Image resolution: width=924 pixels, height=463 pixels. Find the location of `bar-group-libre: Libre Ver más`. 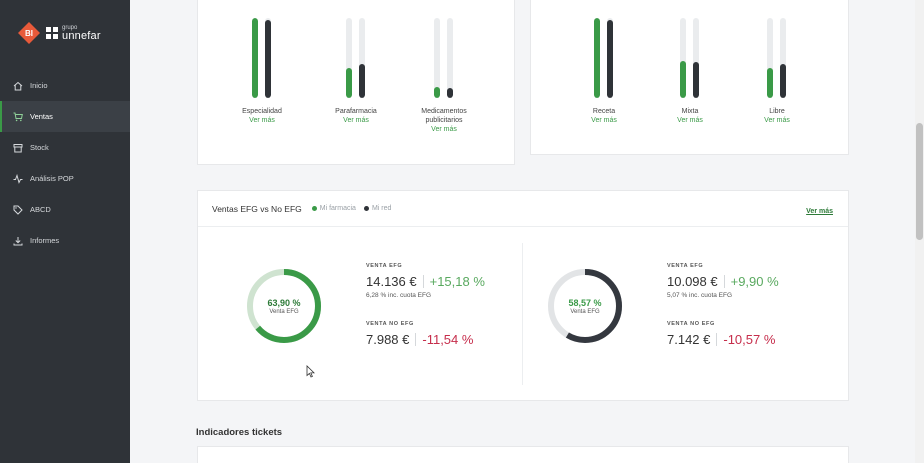

bar-group-libre: Libre Ver más is located at coordinates (777, 71).